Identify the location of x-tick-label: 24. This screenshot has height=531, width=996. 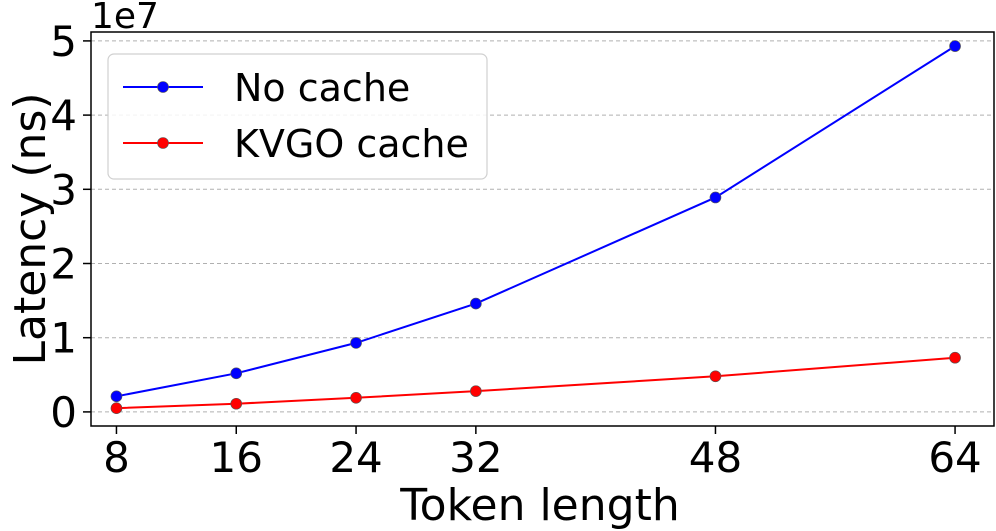
(355, 457).